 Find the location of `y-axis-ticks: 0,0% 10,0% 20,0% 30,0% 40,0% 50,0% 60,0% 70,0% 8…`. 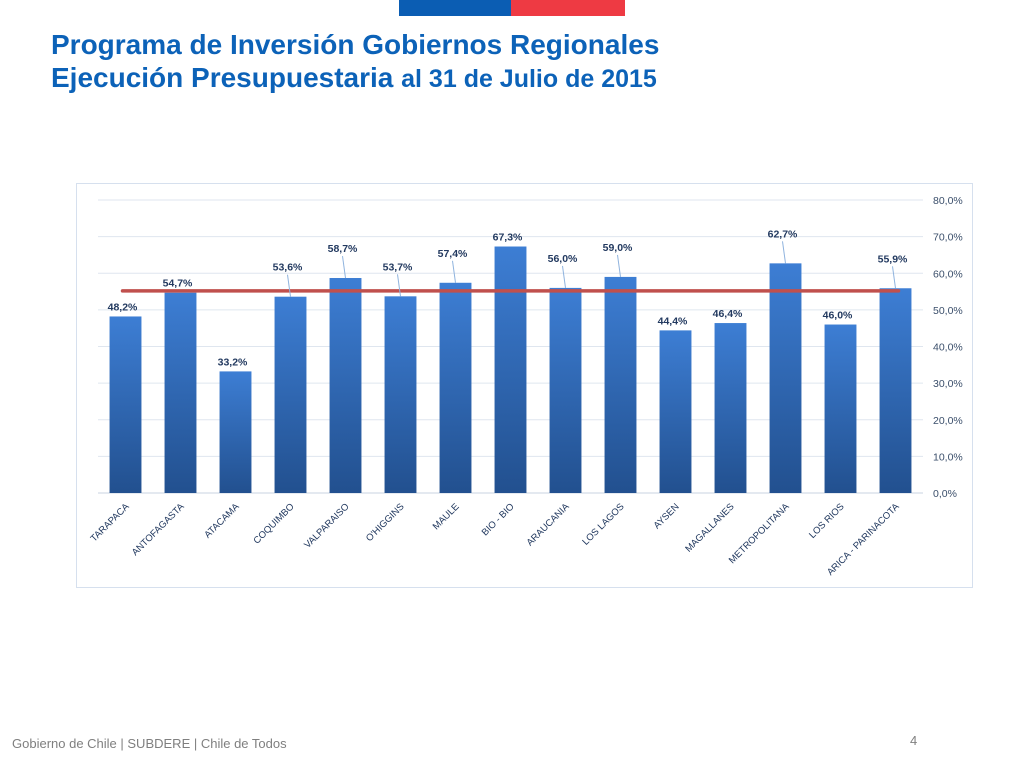

y-axis-ticks: 0,0% 10,0% 20,0% 30,0% 40,0% 50,0% 60,0% 70,0% 8… is located at coordinates (948, 347).